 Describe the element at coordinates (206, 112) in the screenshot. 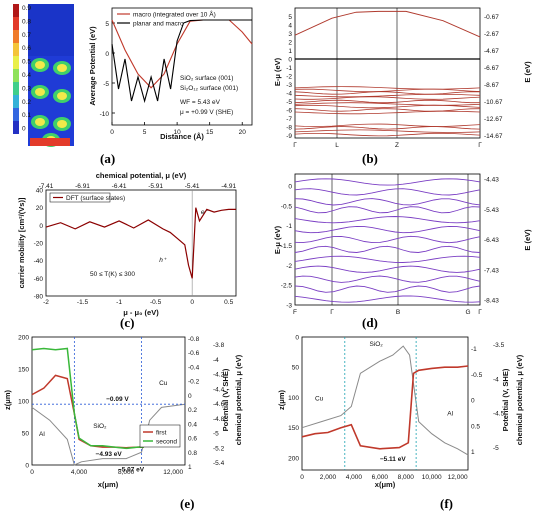

I see `annotation-a: μ = +0.99 V (SHE)` at that location.